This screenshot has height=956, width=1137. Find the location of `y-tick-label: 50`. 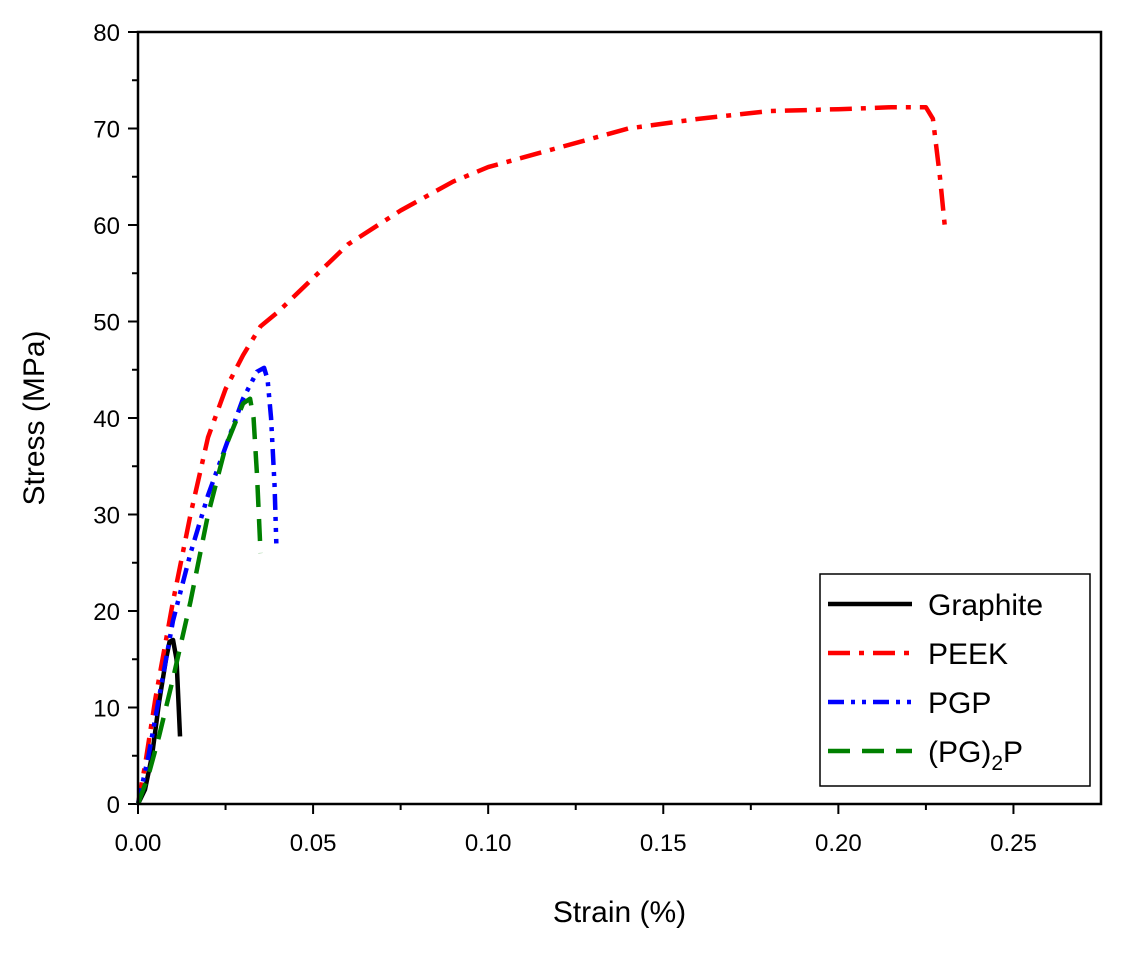

y-tick-label: 50 is located at coordinates (106, 323).